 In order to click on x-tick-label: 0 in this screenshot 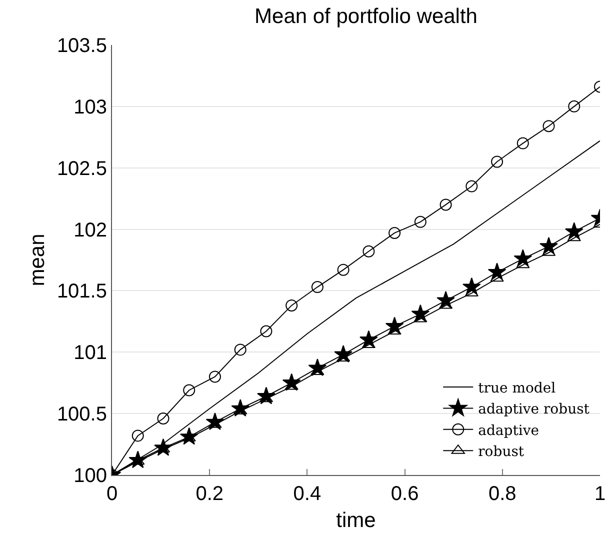, I will do `click(112, 494)`.